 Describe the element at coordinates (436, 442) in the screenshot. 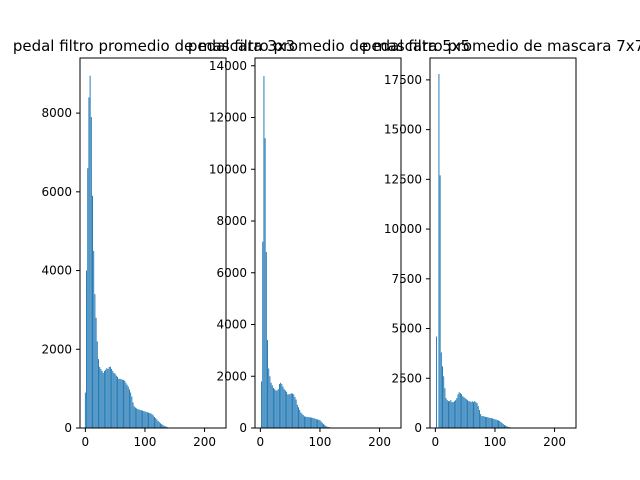

I see `x-tick-label-7x7-0: 0` at that location.